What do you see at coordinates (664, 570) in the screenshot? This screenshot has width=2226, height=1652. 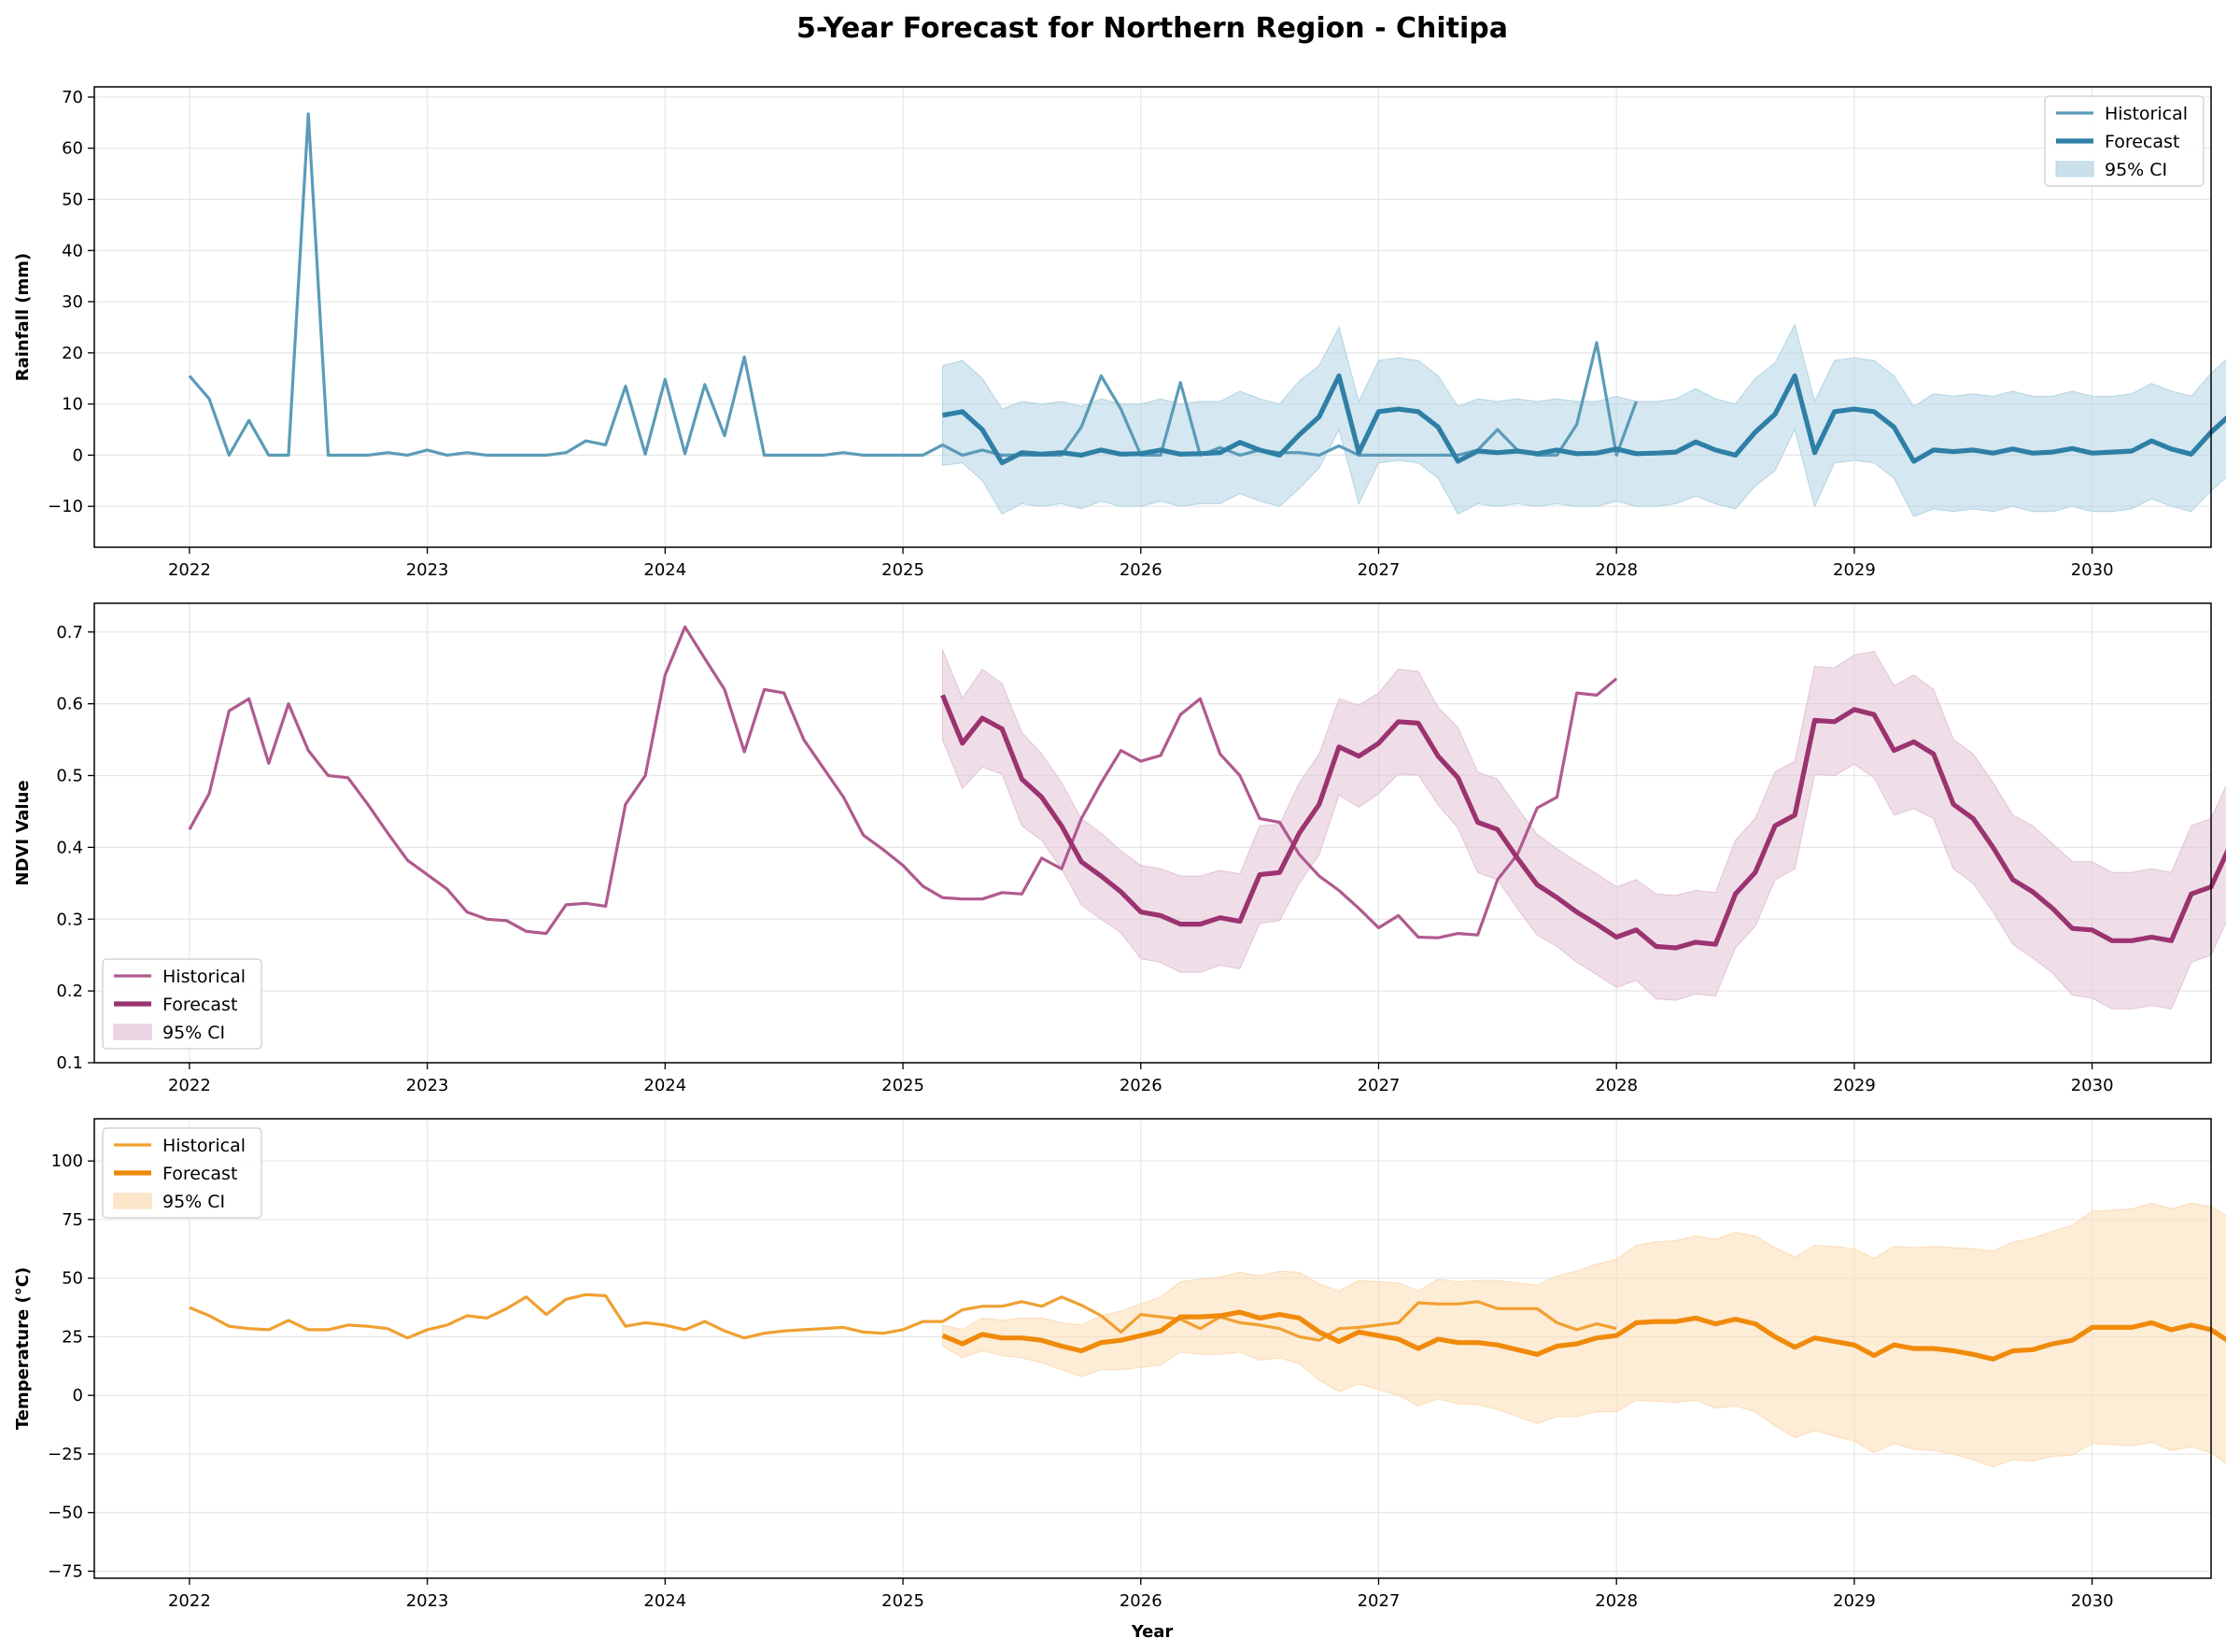 I see `rainfall-x-tick-label: 2024` at bounding box center [664, 570].